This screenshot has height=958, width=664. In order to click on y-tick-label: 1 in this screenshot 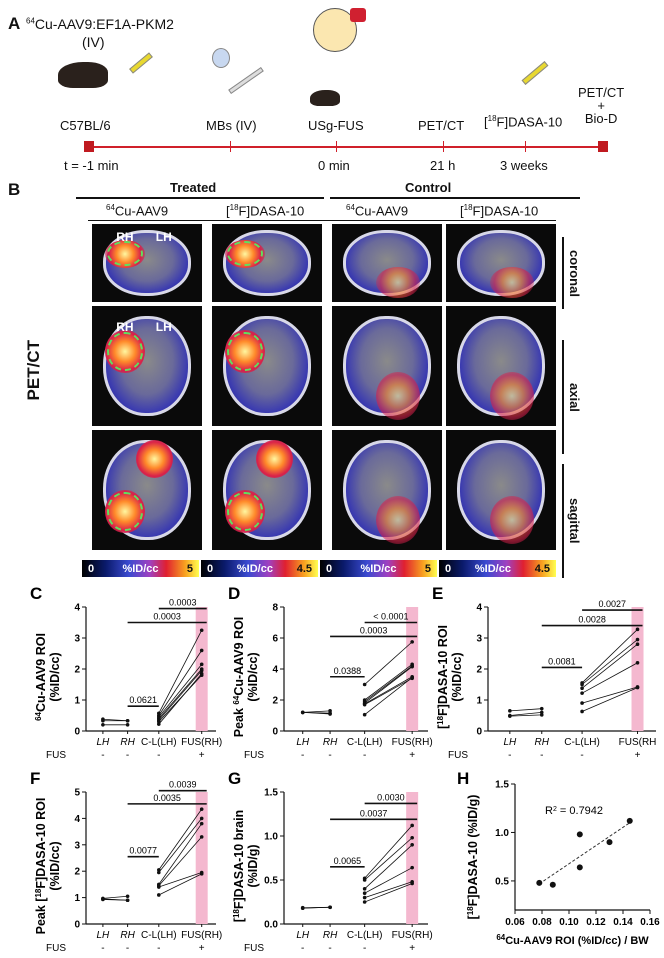, I will do `click(77, 898)`.